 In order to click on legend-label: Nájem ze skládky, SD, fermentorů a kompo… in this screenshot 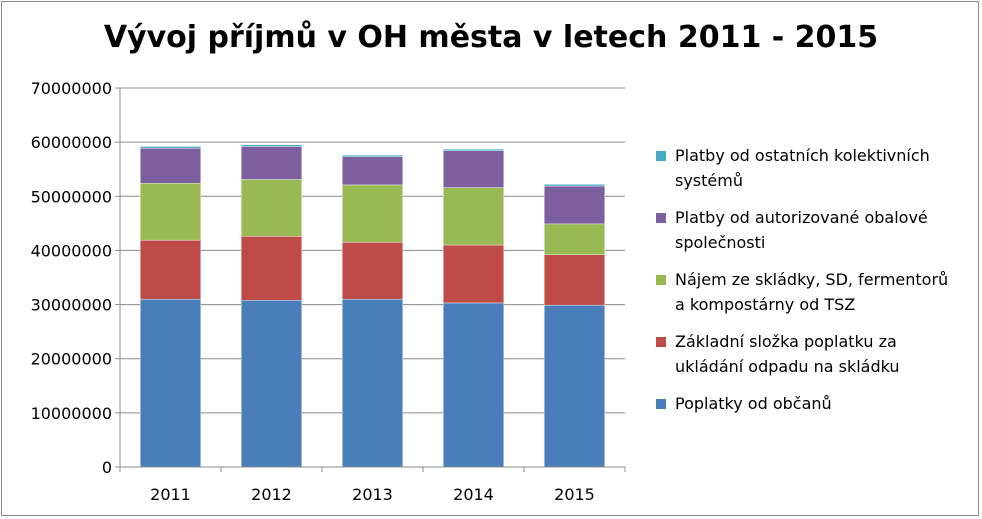, I will do `click(812, 292)`.